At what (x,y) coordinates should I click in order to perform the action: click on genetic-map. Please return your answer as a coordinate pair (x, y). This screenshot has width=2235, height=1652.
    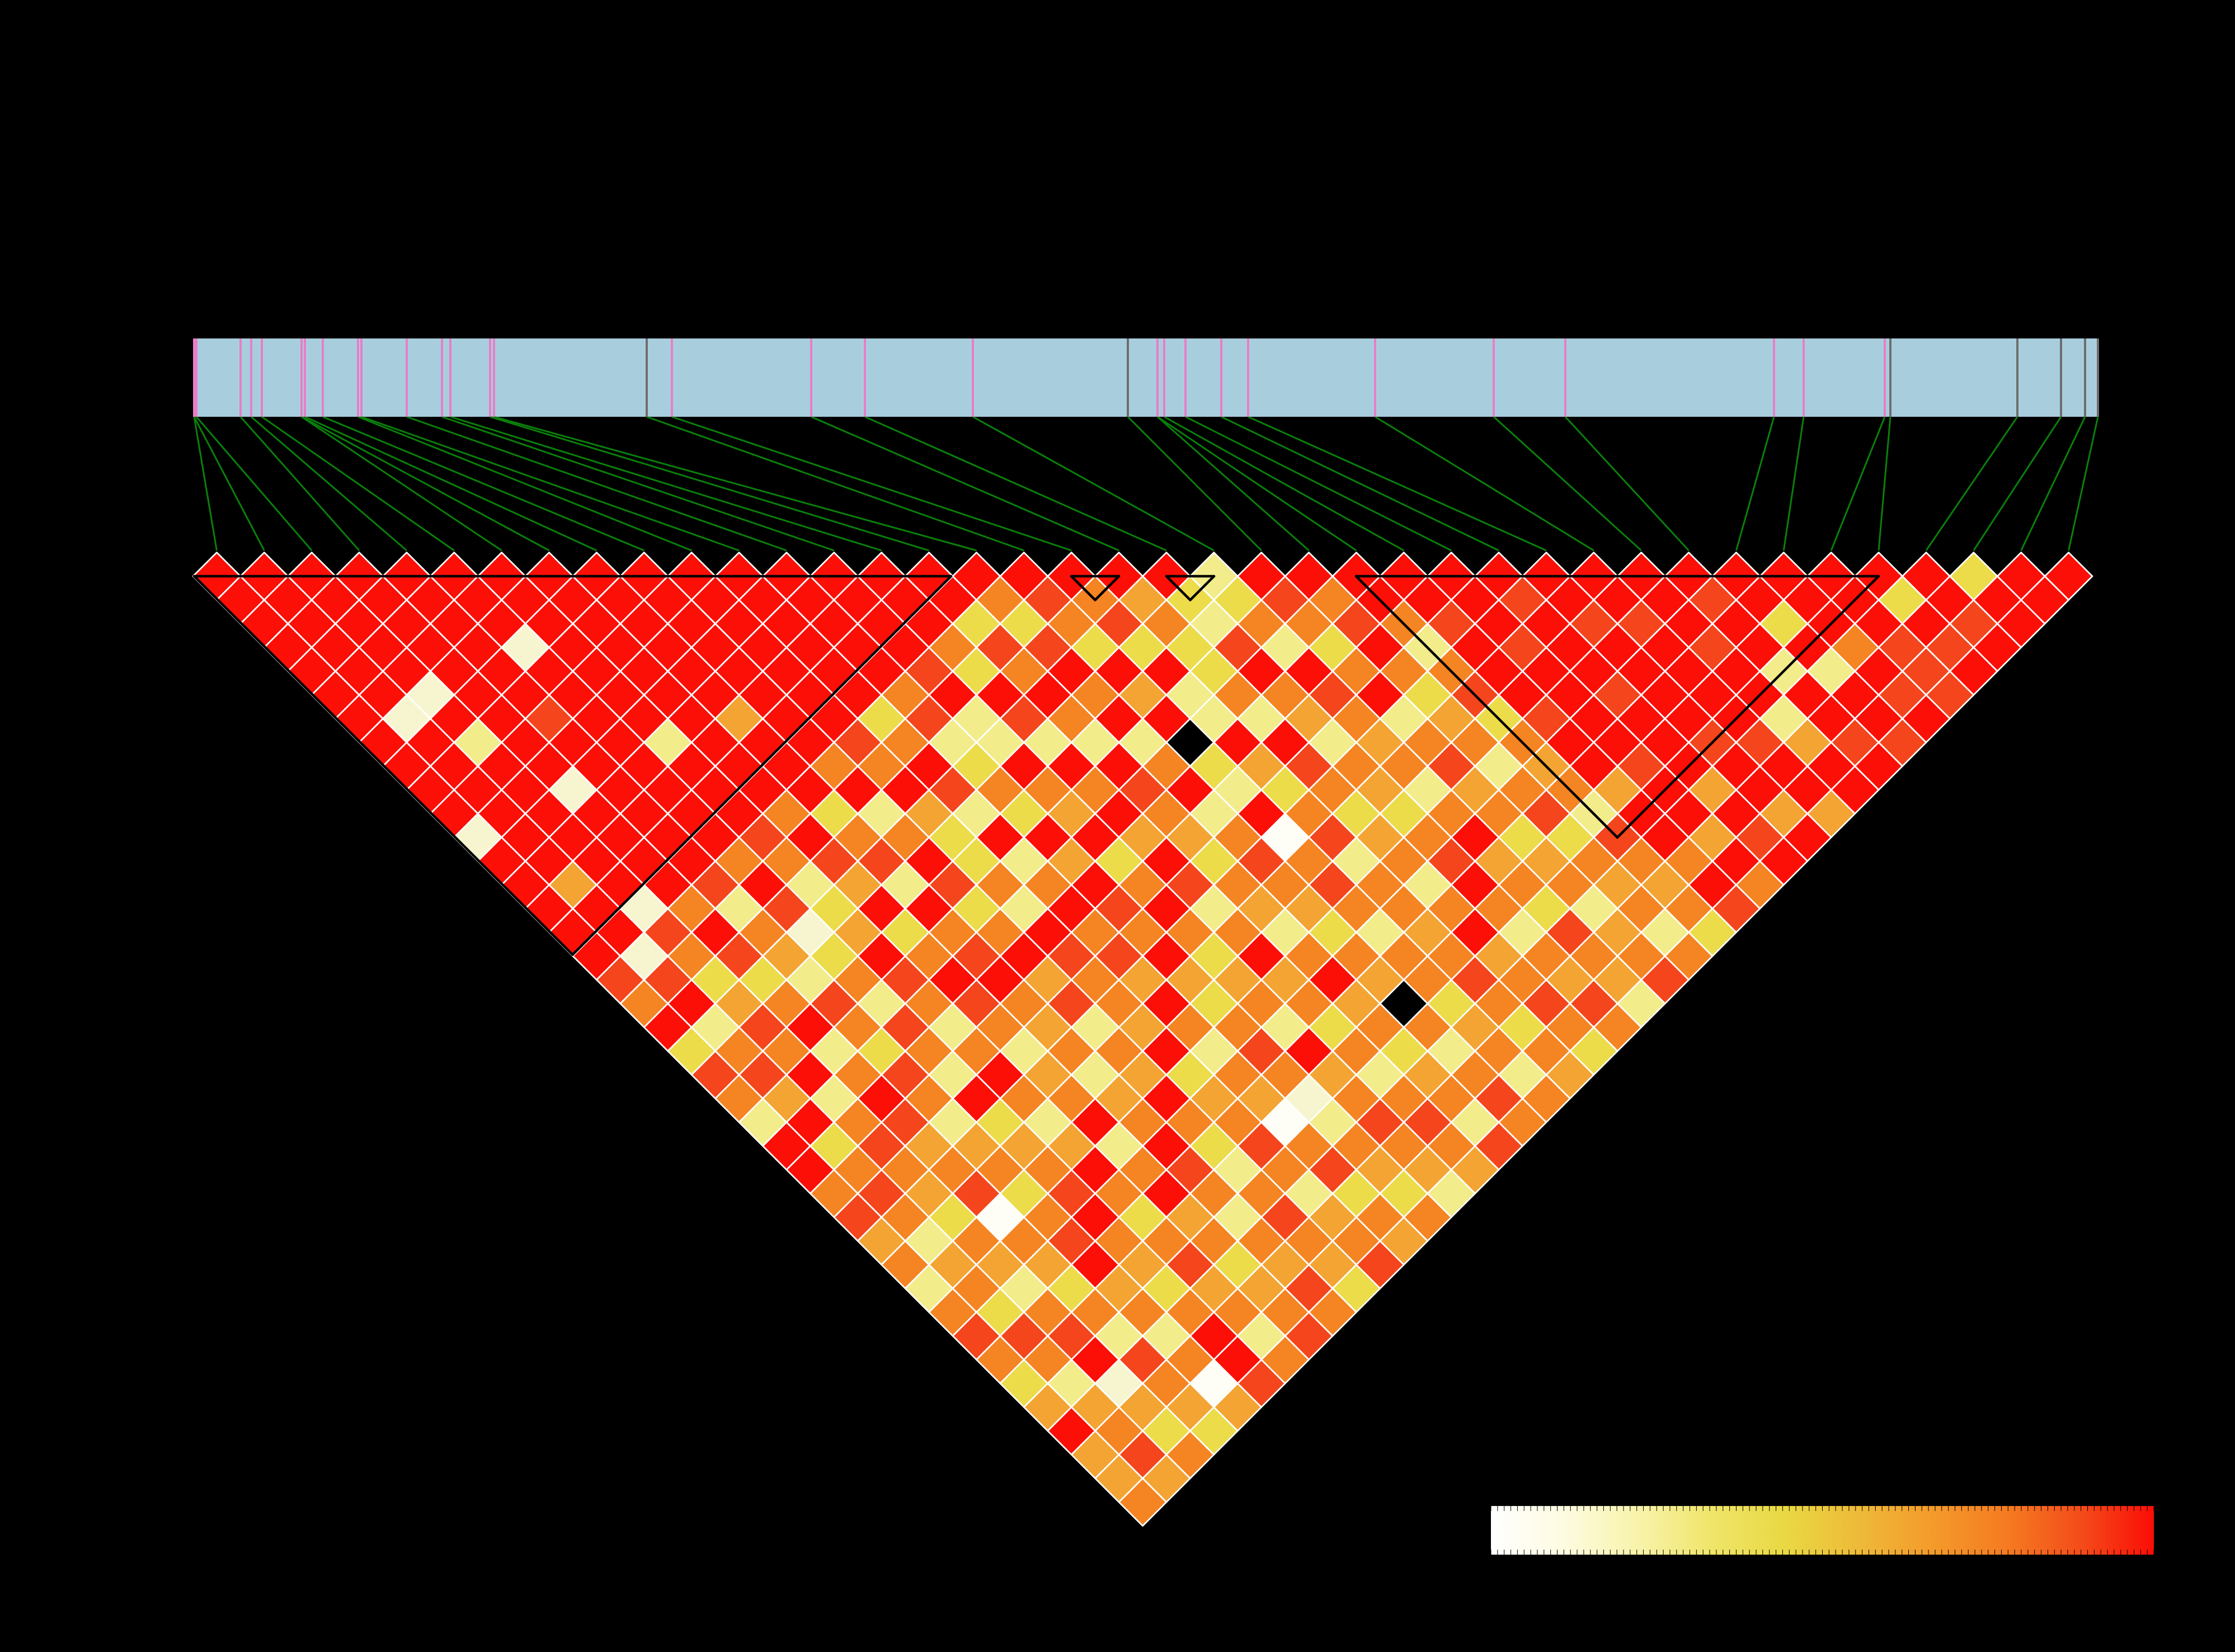
    Looking at the image, I should click on (1146, 377).